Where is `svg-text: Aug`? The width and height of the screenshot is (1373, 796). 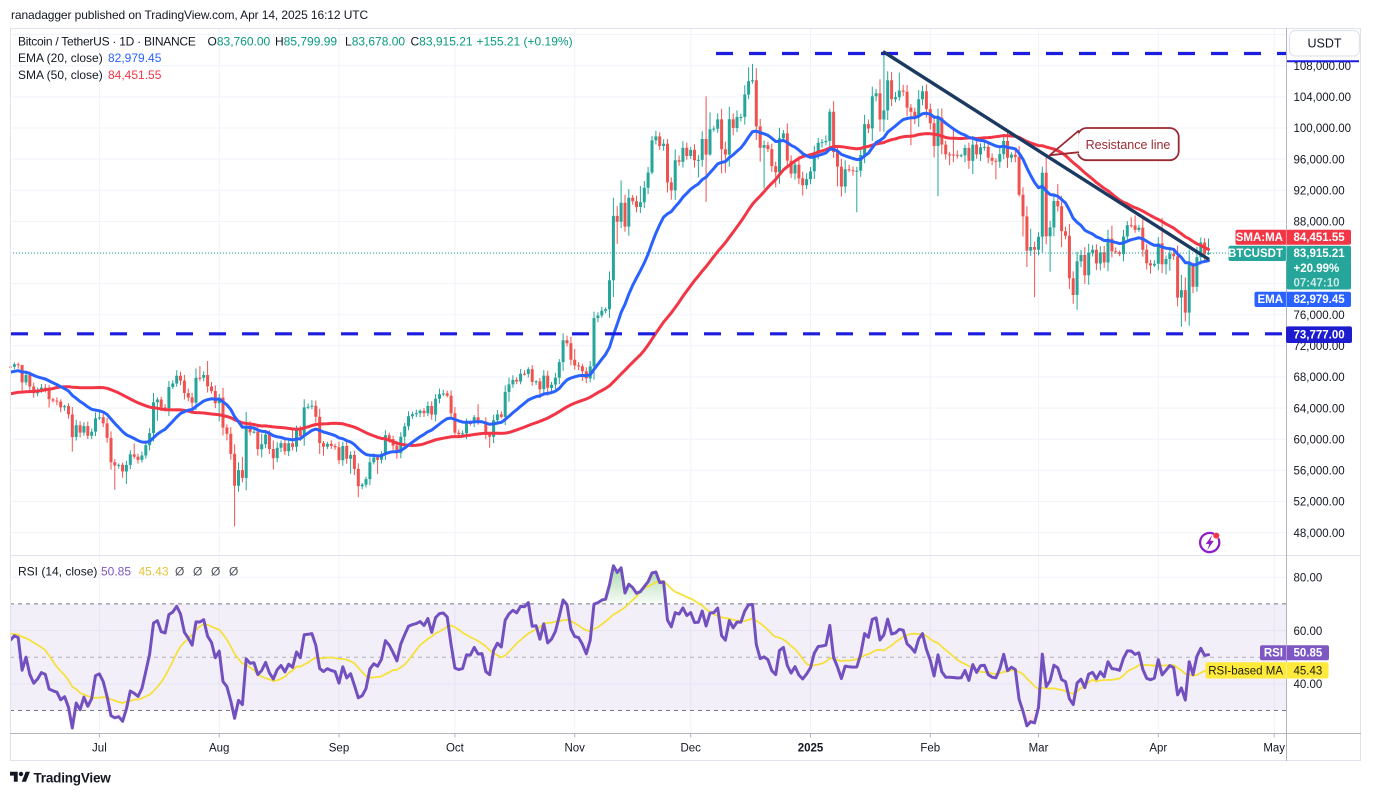 svg-text: Aug is located at coordinates (219, 749).